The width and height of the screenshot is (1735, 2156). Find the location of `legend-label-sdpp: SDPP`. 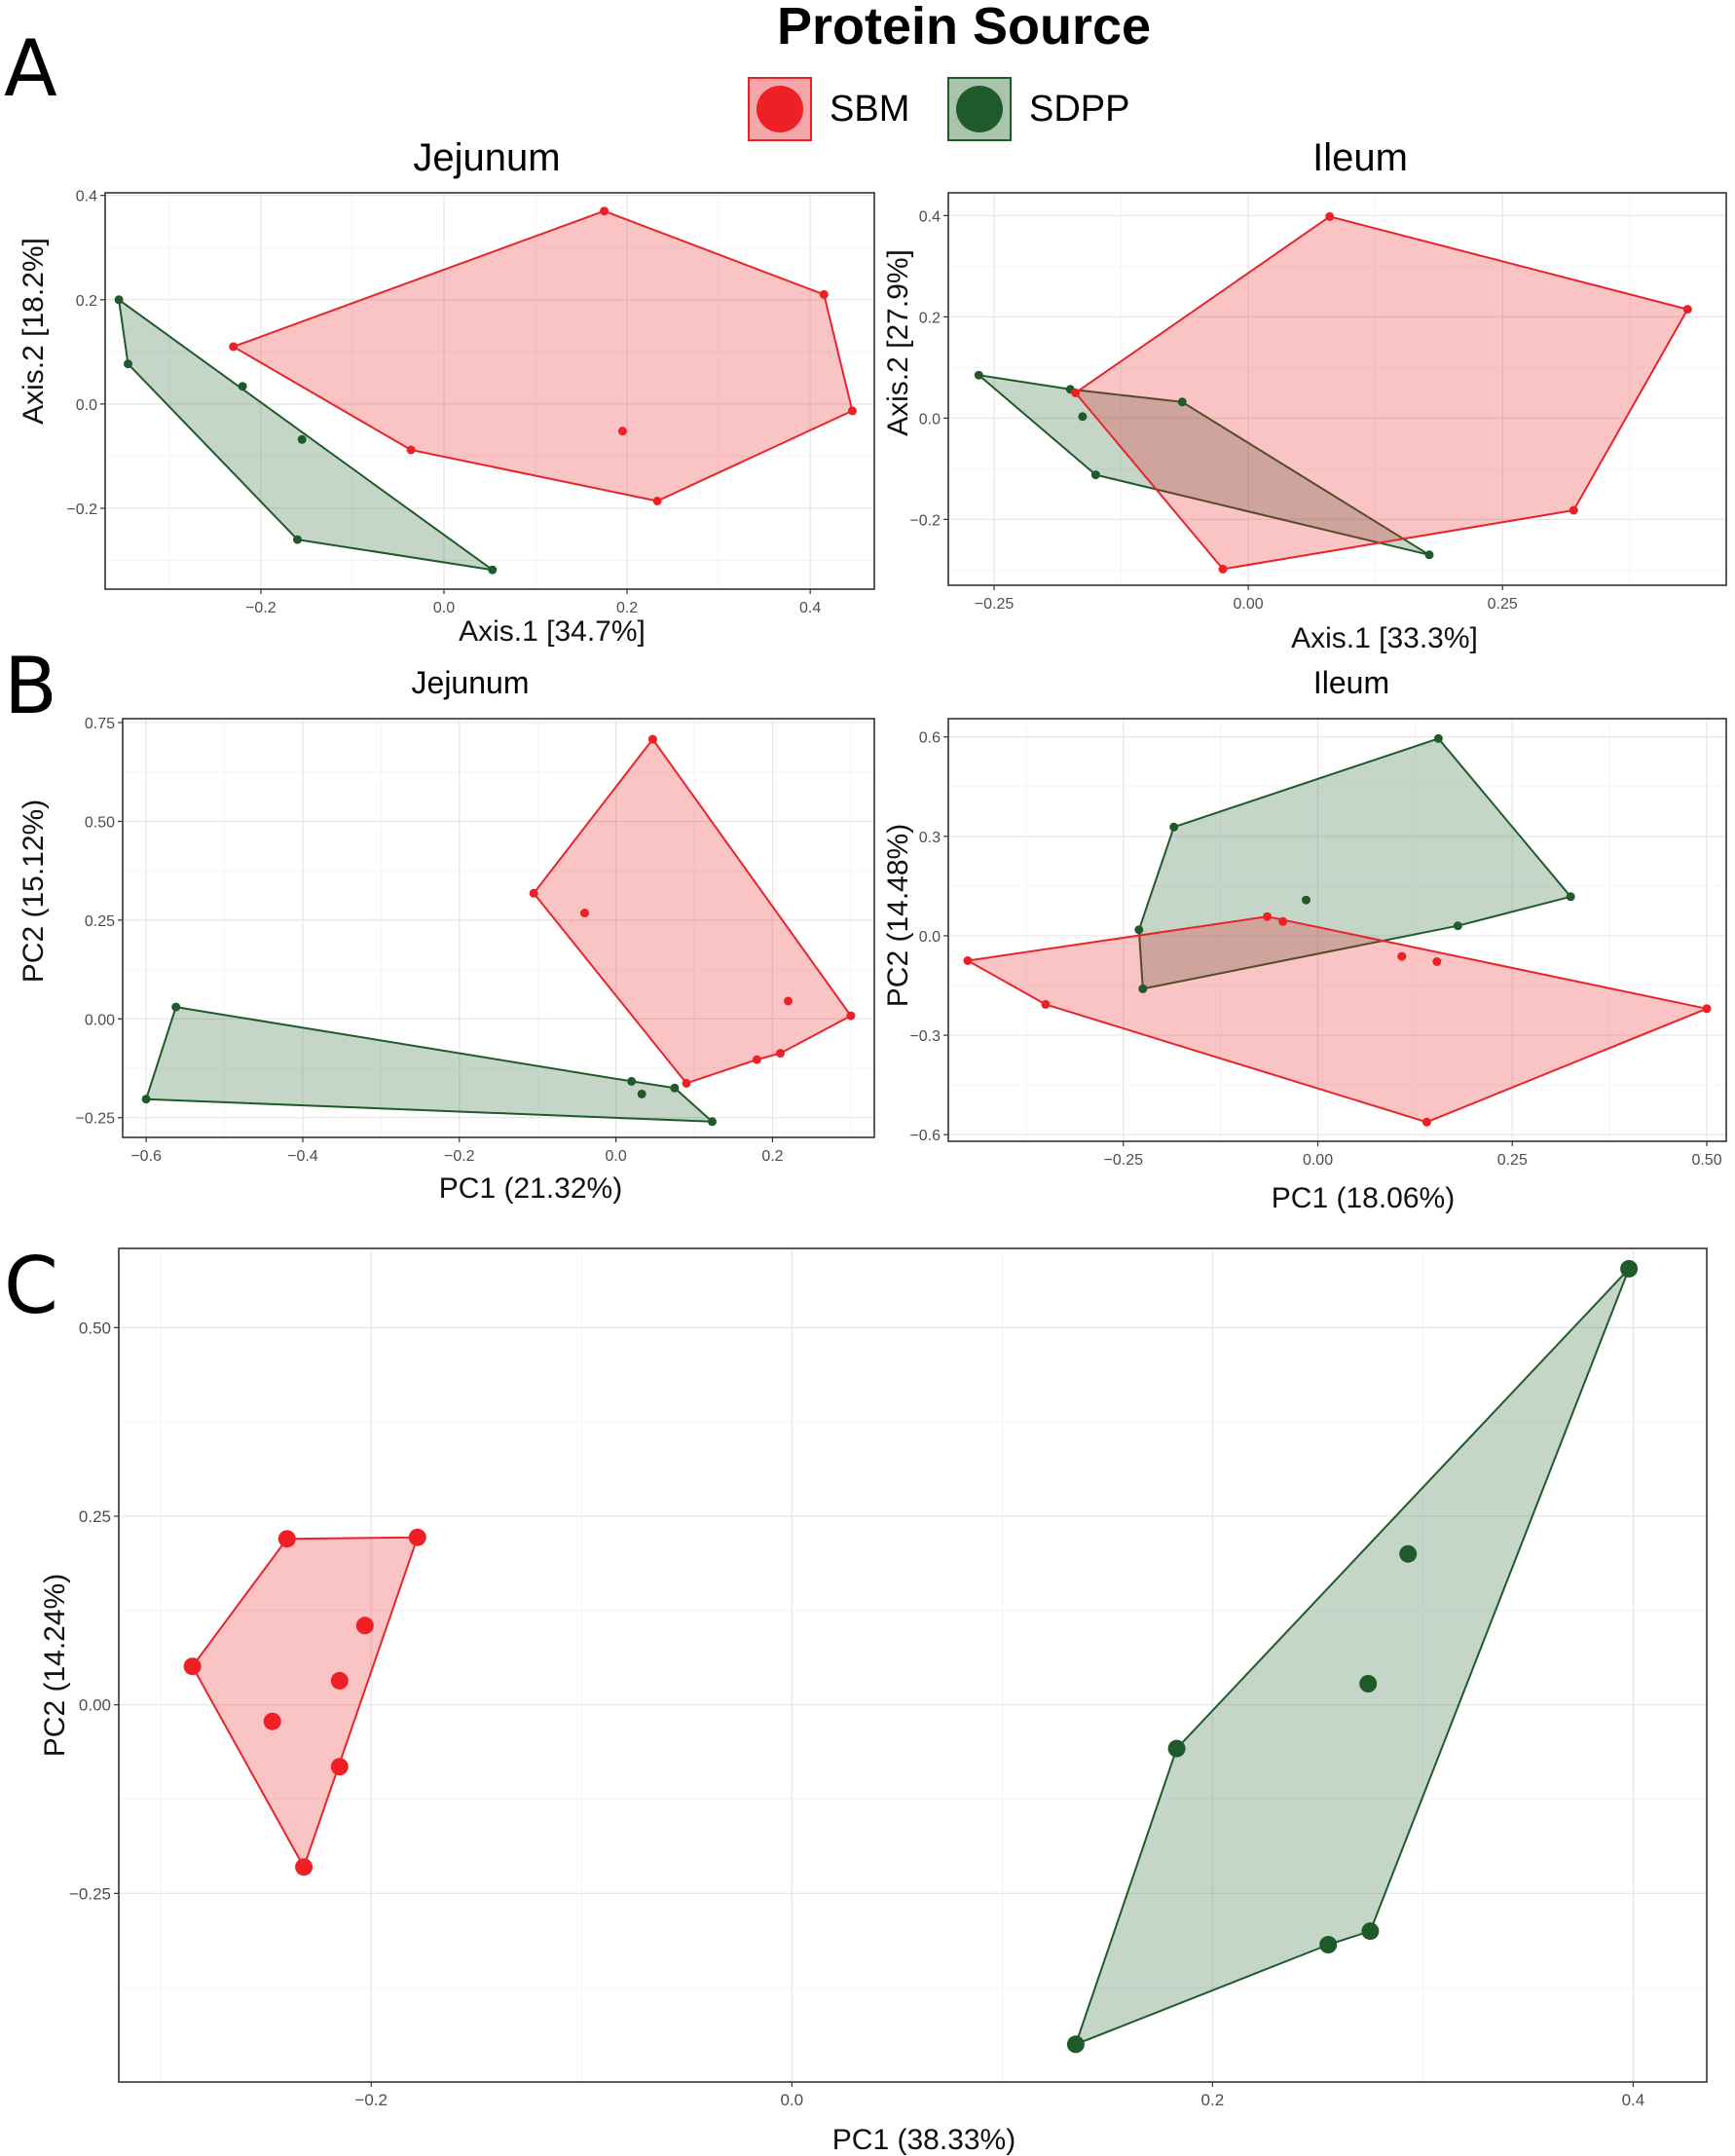

legend-label-sdpp: SDPP is located at coordinates (1079, 110).